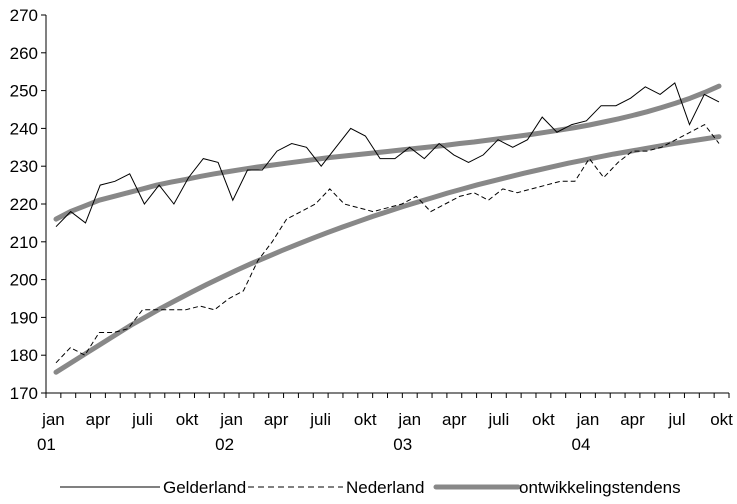  I want to click on y-tick-label: 210, so click(24, 242).